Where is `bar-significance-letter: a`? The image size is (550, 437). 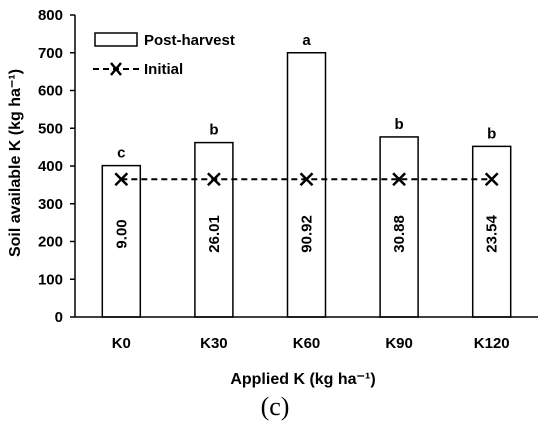 bar-significance-letter: a is located at coordinates (306, 40).